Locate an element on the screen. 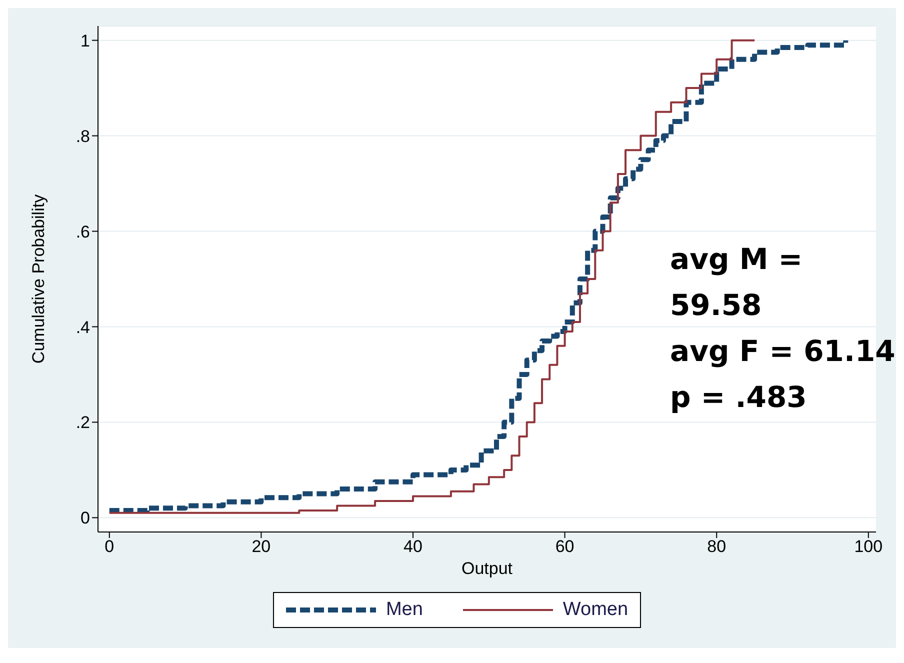 This screenshot has height=663, width=904. x-tick-label: 100 is located at coordinates (868, 546).